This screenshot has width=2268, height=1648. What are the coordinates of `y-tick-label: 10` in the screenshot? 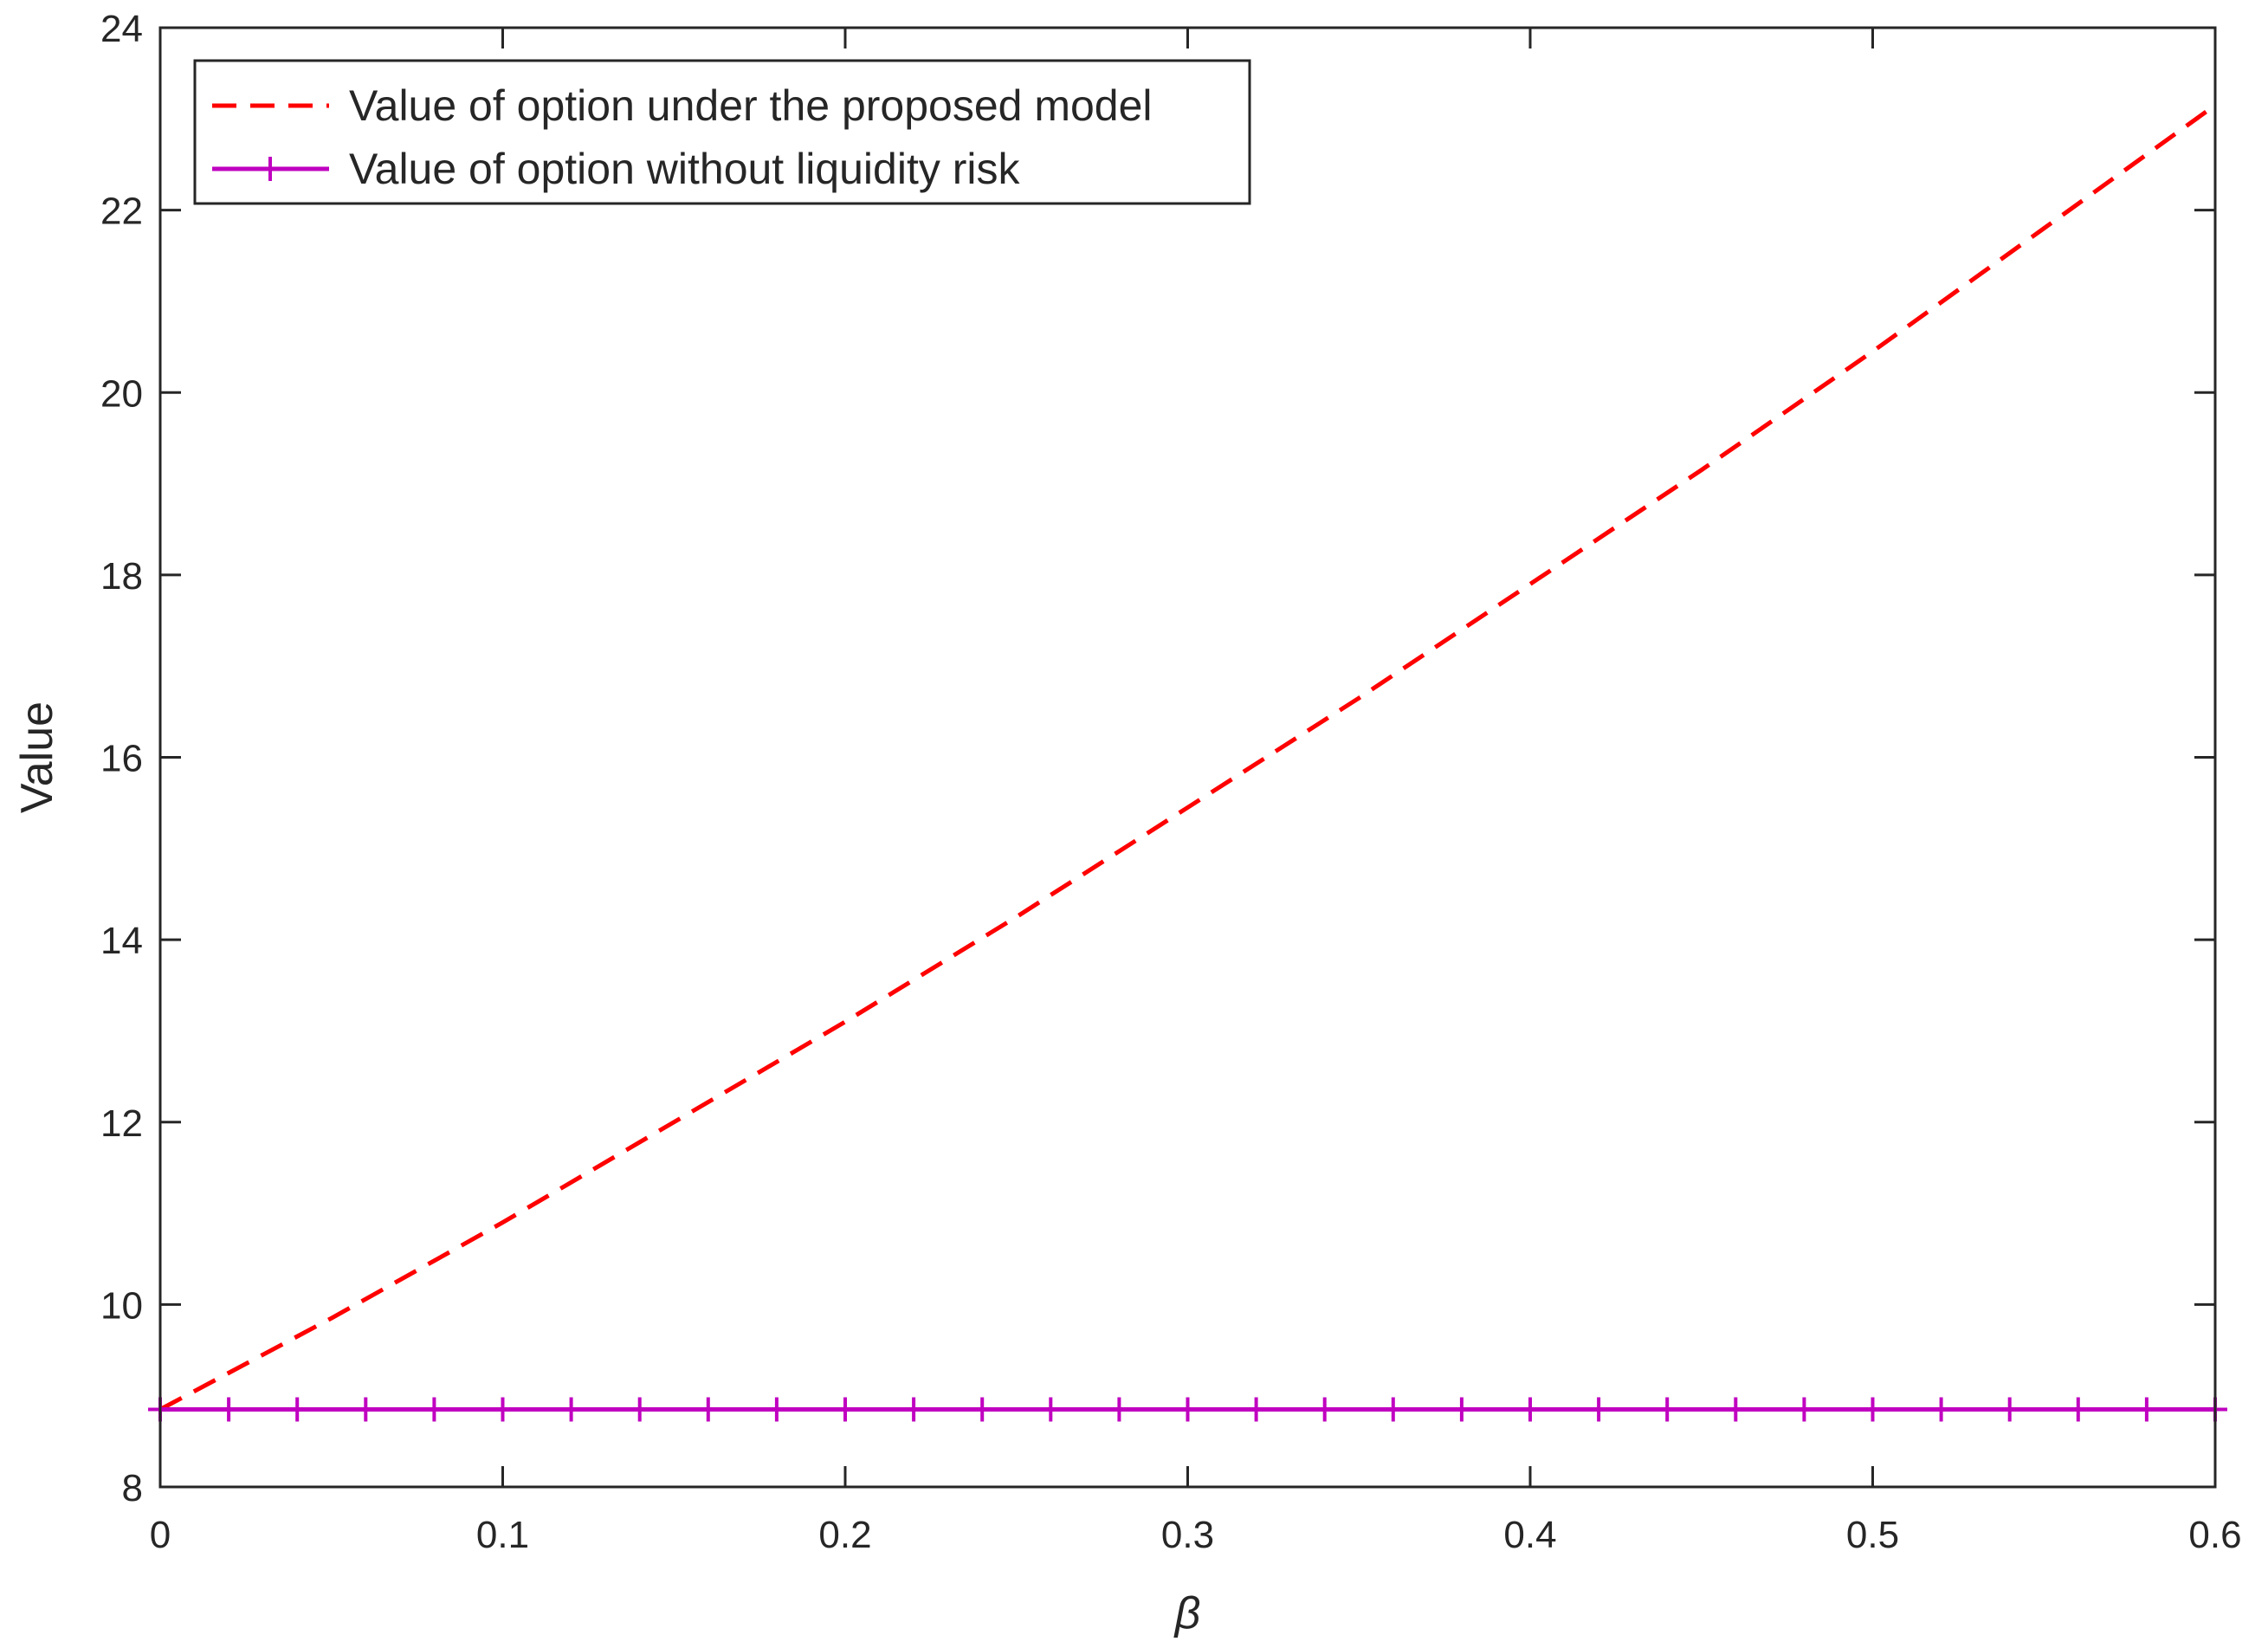 It's located at (121, 1305).